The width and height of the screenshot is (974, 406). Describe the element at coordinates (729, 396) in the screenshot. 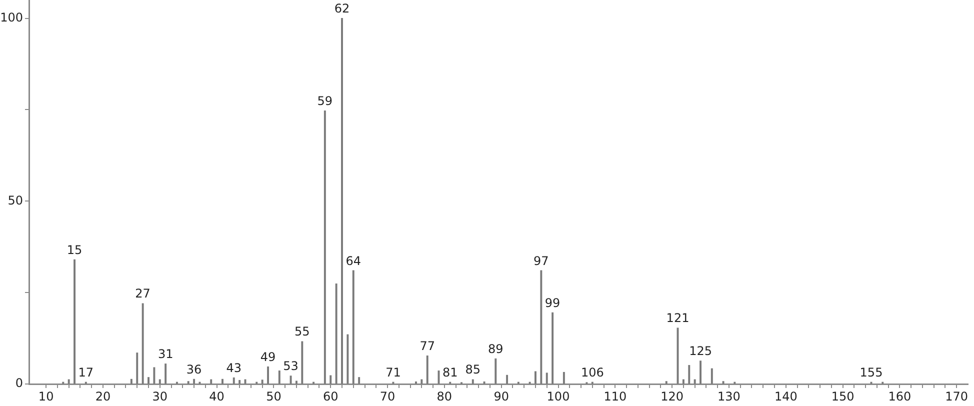

I see `x-tick-label: 130` at that location.